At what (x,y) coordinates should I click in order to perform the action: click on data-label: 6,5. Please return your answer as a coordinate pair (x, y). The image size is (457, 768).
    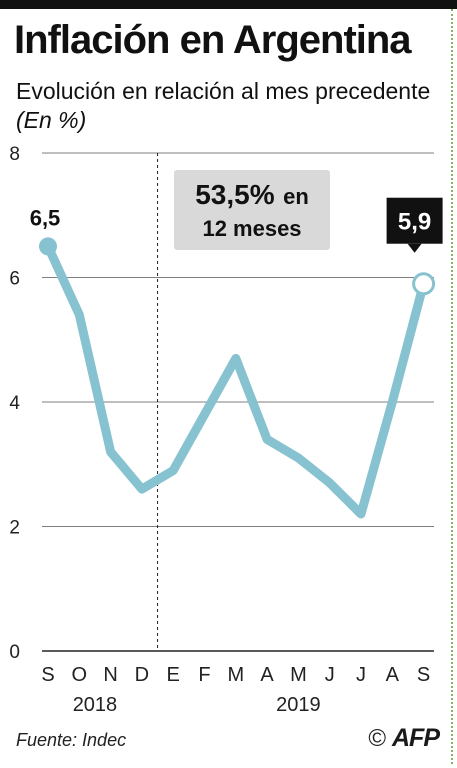
    Looking at the image, I should click on (45, 217).